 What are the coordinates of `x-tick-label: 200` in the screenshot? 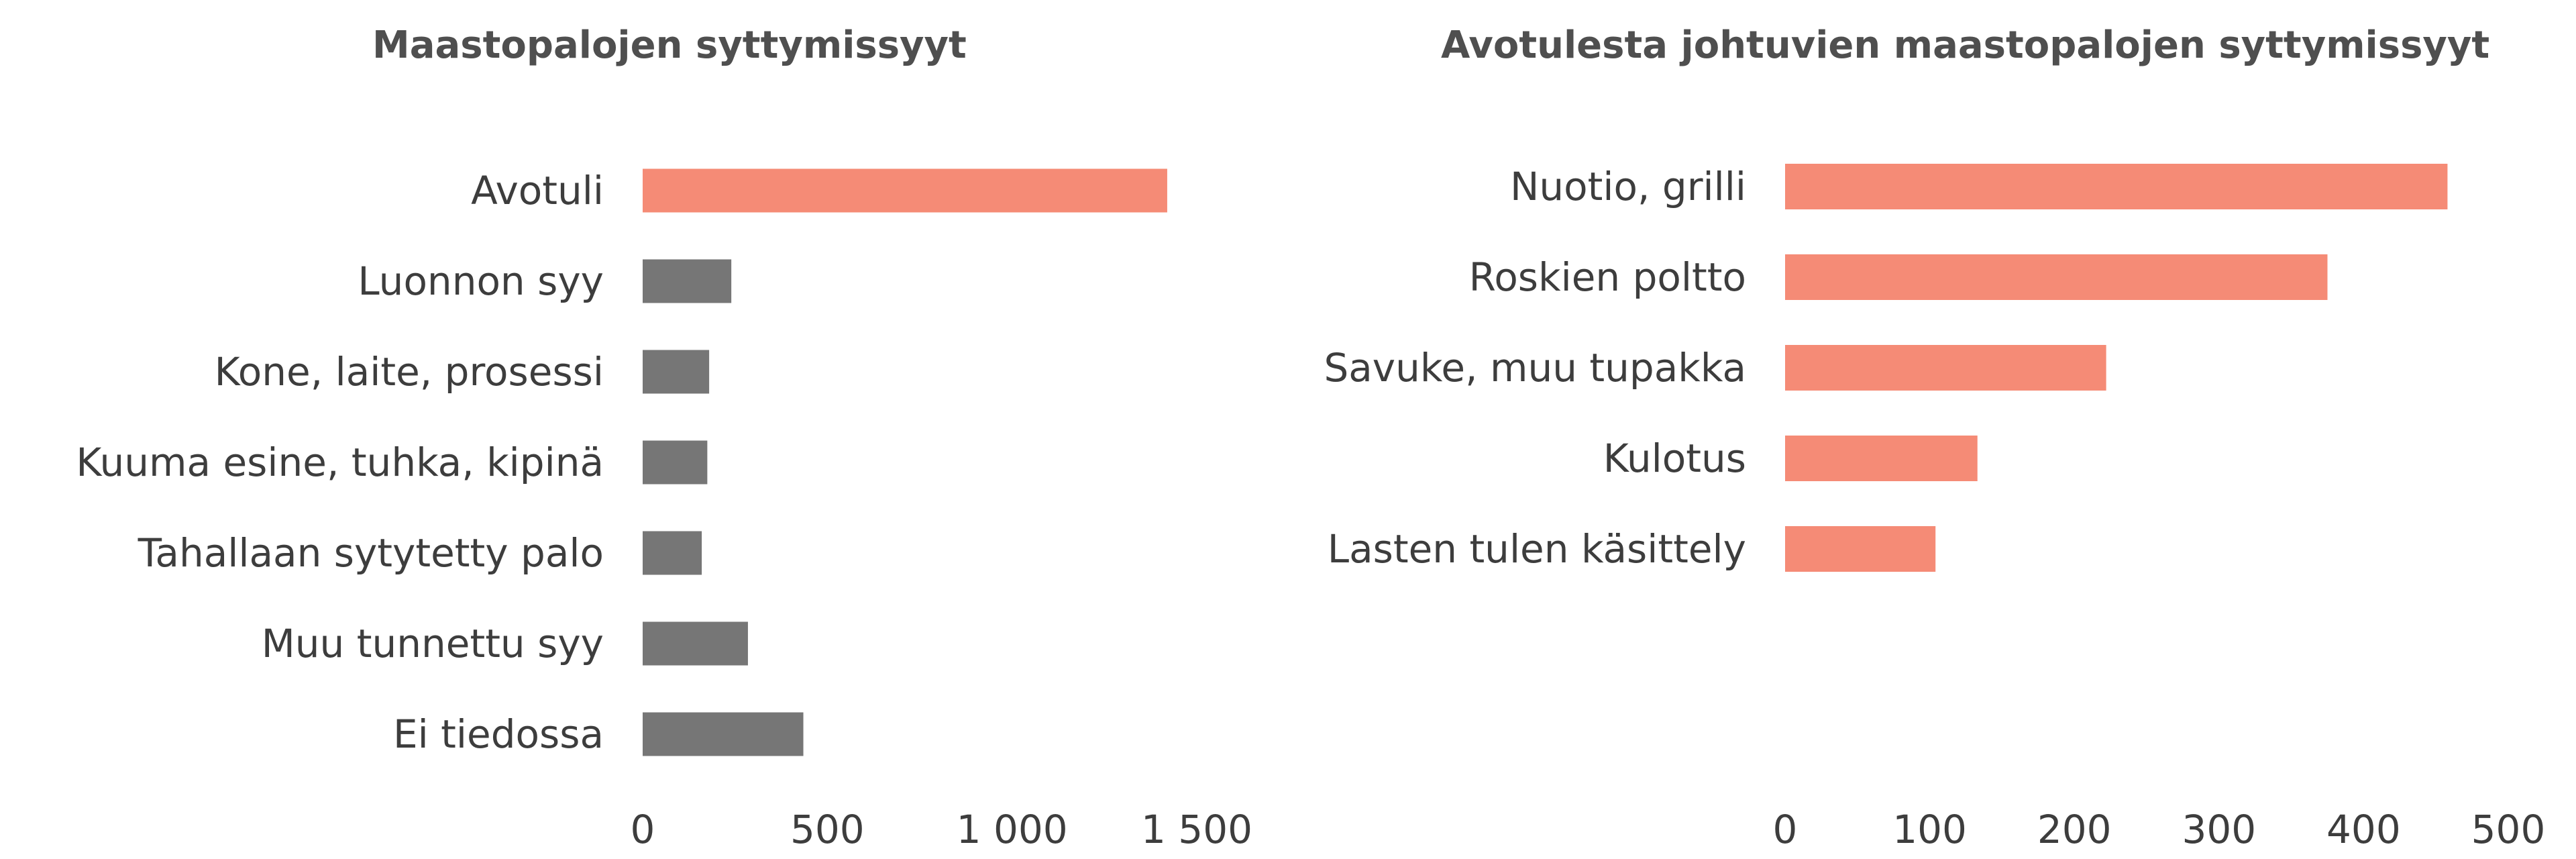 It's located at (2074, 830).